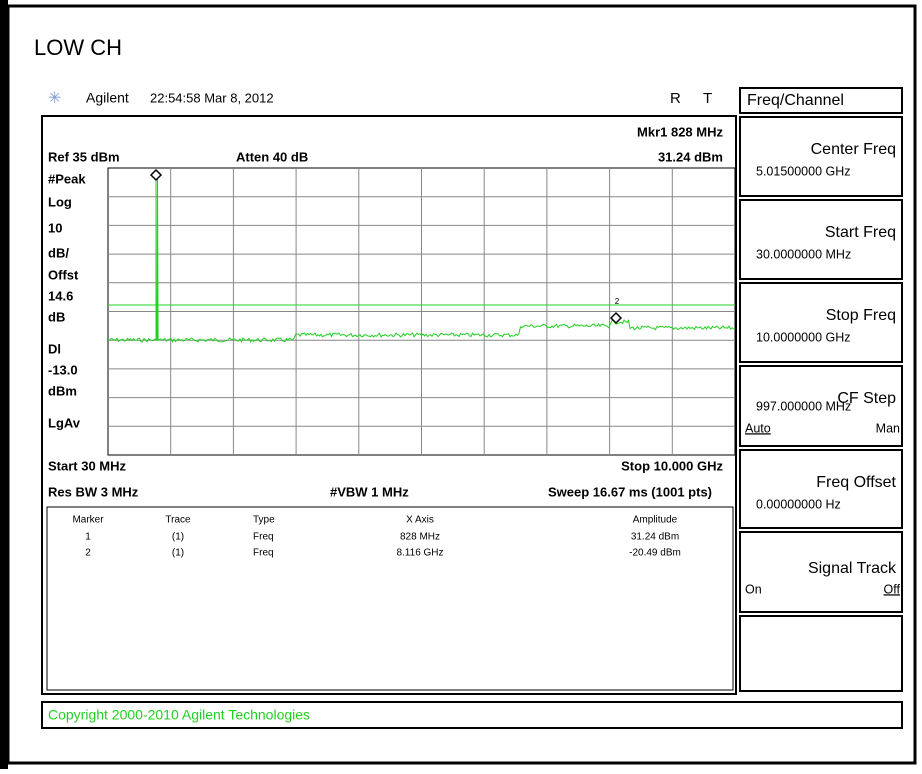 This screenshot has height=774, width=922. What do you see at coordinates (63, 274) in the screenshot?
I see `scale-label: Offst` at bounding box center [63, 274].